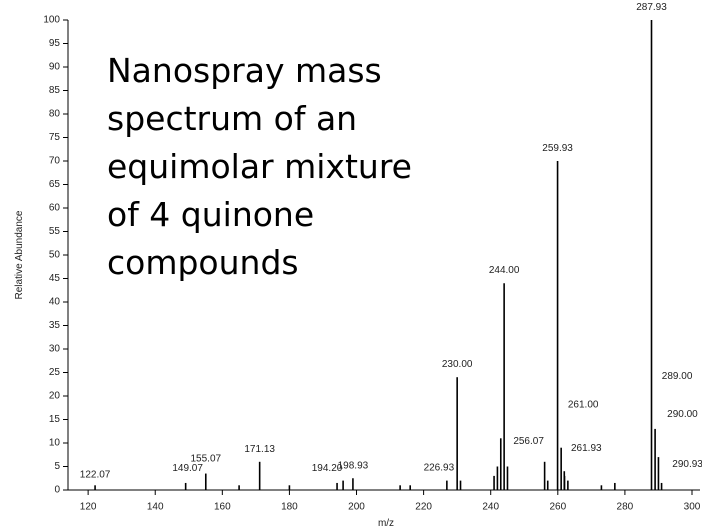 The height and width of the screenshot is (532, 702). What do you see at coordinates (57, 466) in the screenshot?
I see `y-tick-label: 5` at bounding box center [57, 466].